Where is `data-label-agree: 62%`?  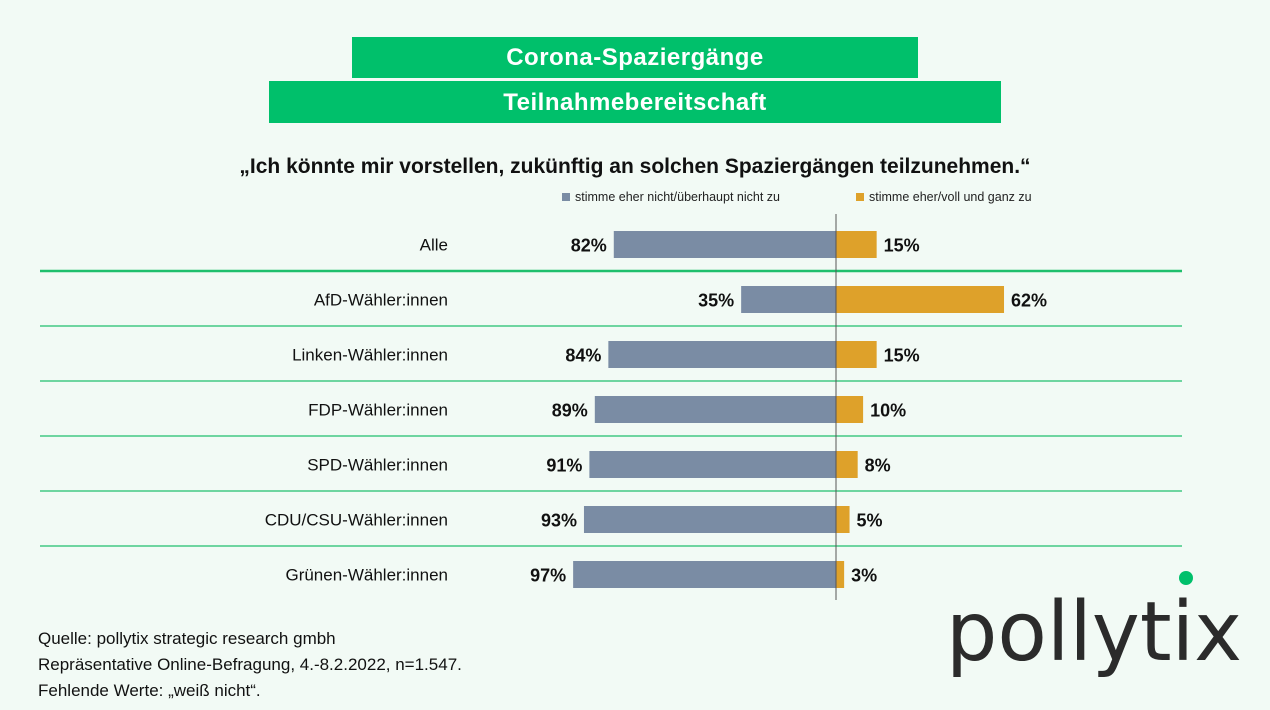
data-label-agree: 62% is located at coordinates (1029, 301).